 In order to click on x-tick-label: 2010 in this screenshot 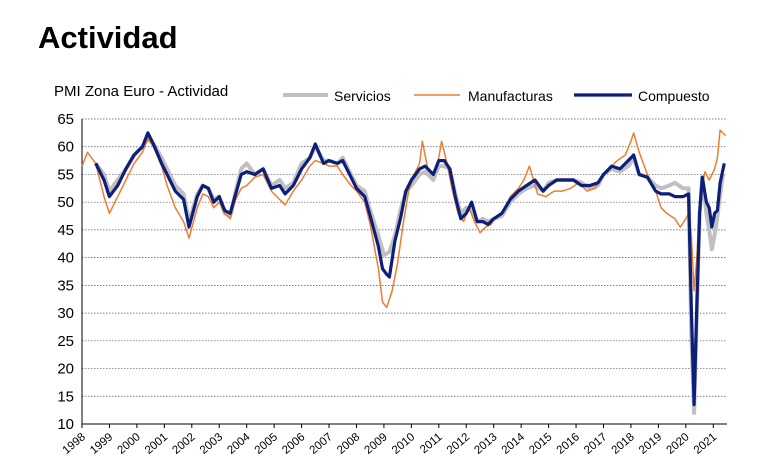, I will do `click(403, 444)`.